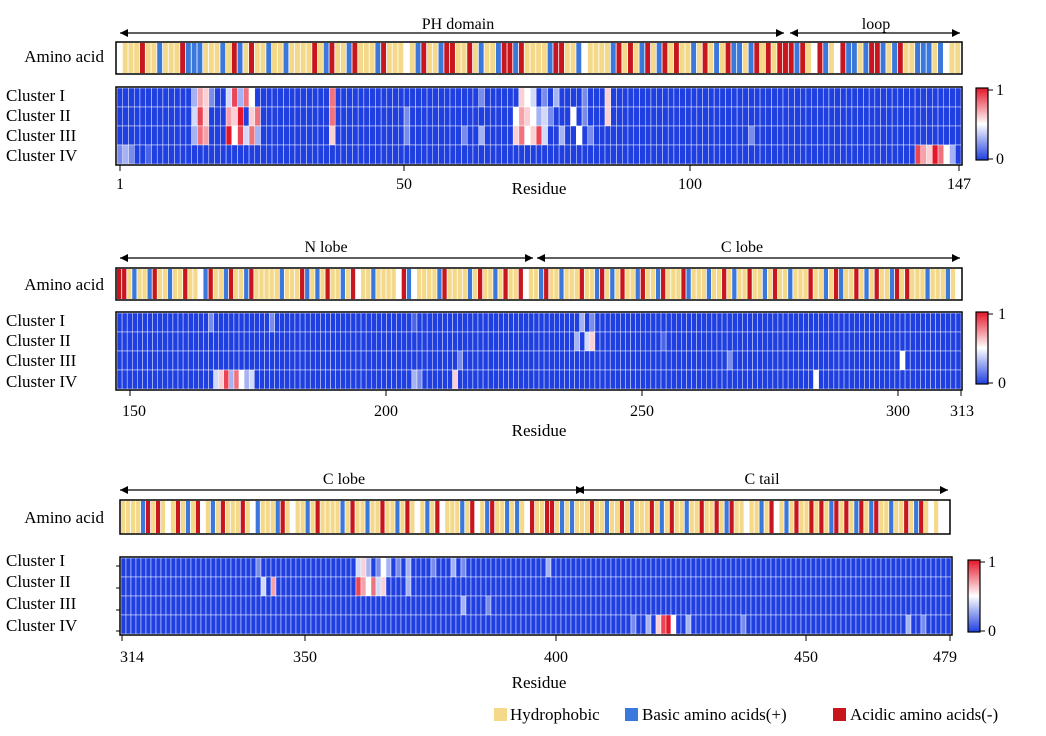 This screenshot has width=1046, height=736. Describe the element at coordinates (539, 126) in the screenshot. I see `cluster-heatmap` at that location.